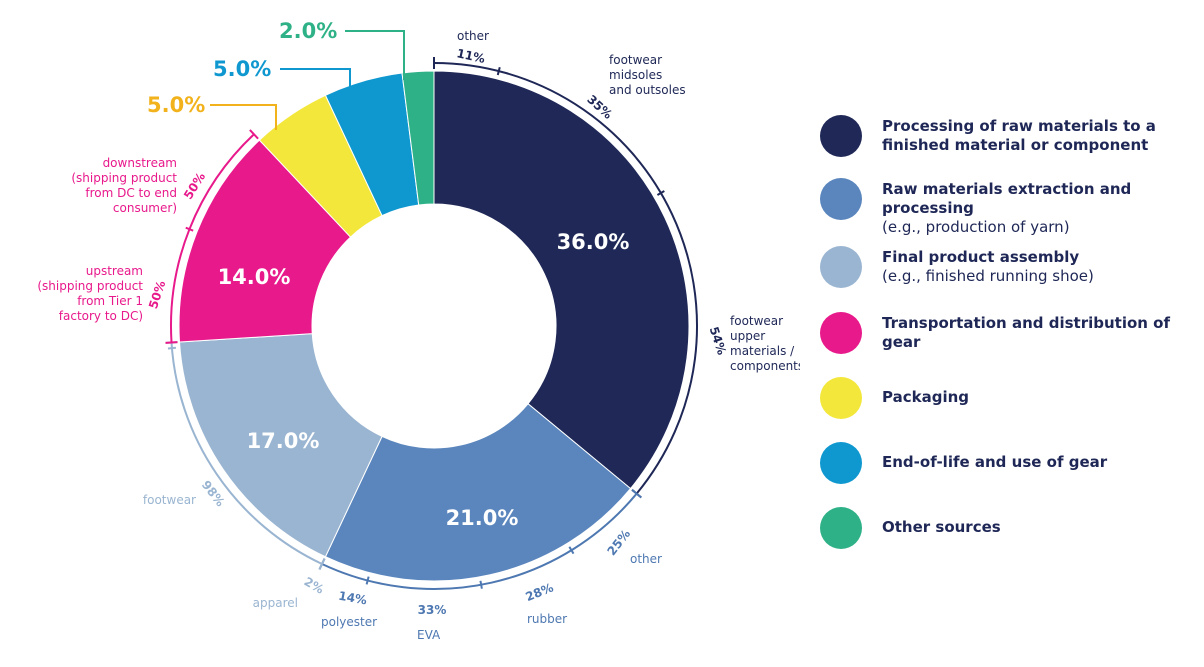 The width and height of the screenshot is (1204, 667). I want to click on legend-item-end-of-life: End-of-life and use of gear, so click(963, 463).